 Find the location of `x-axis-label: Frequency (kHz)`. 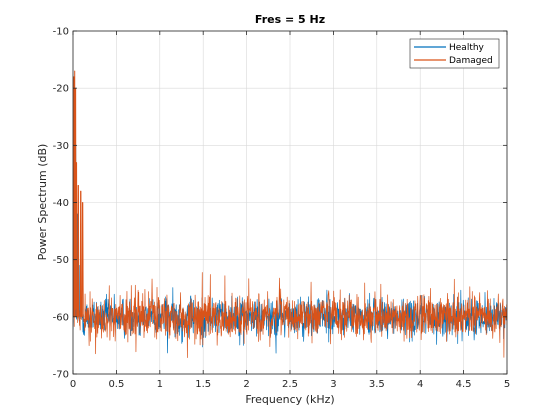

x-axis-label: Frequency (kHz) is located at coordinates (289, 399).